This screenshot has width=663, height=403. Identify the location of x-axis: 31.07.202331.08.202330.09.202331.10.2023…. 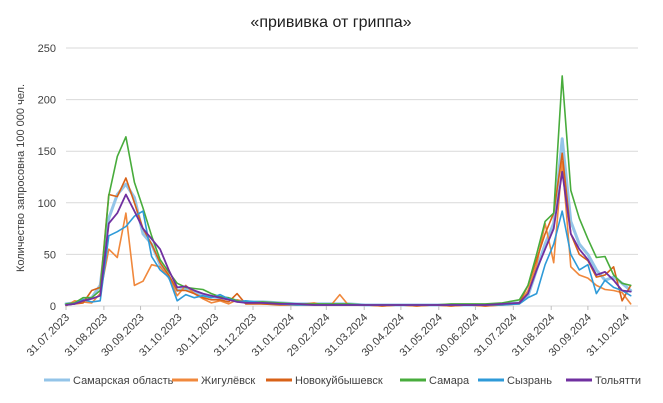
(328, 332).